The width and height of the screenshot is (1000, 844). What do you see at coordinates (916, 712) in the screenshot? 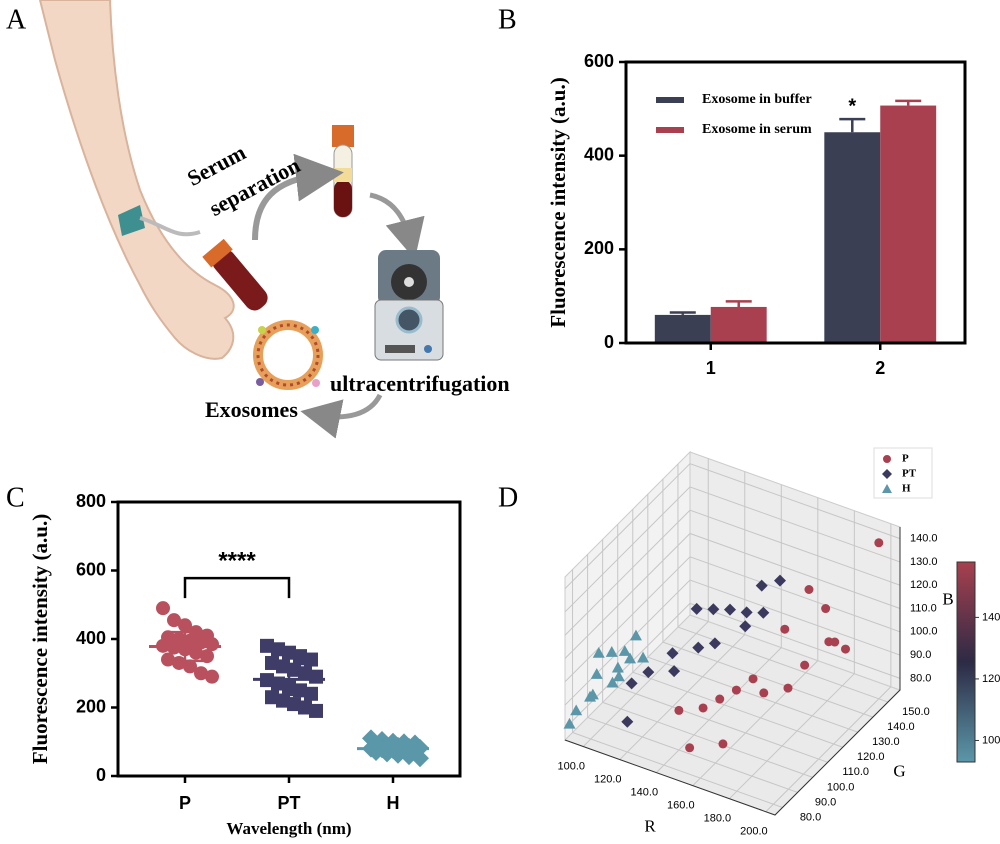
I see `y-tick-label: 150.0` at bounding box center [916, 712].